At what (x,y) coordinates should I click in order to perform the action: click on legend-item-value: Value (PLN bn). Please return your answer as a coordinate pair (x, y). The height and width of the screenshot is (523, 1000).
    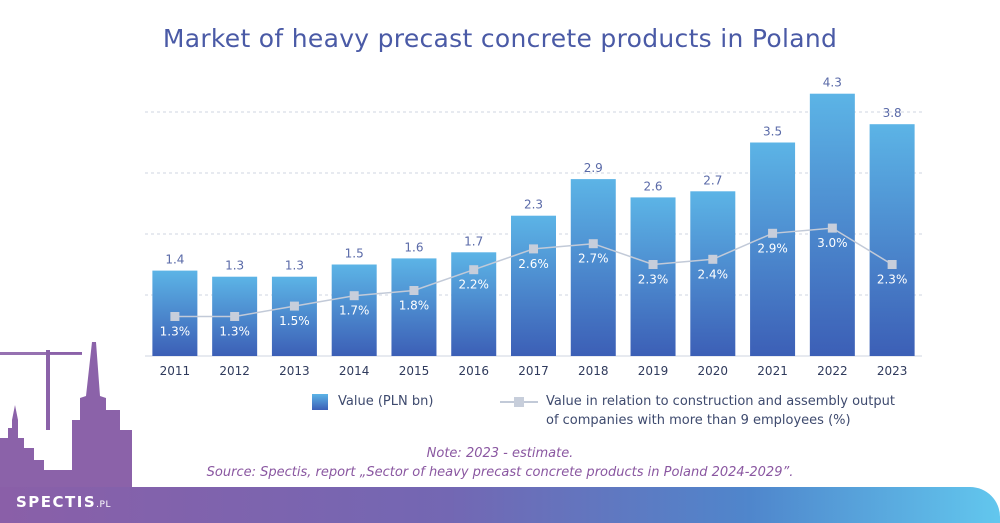
    Looking at the image, I should click on (372, 401).